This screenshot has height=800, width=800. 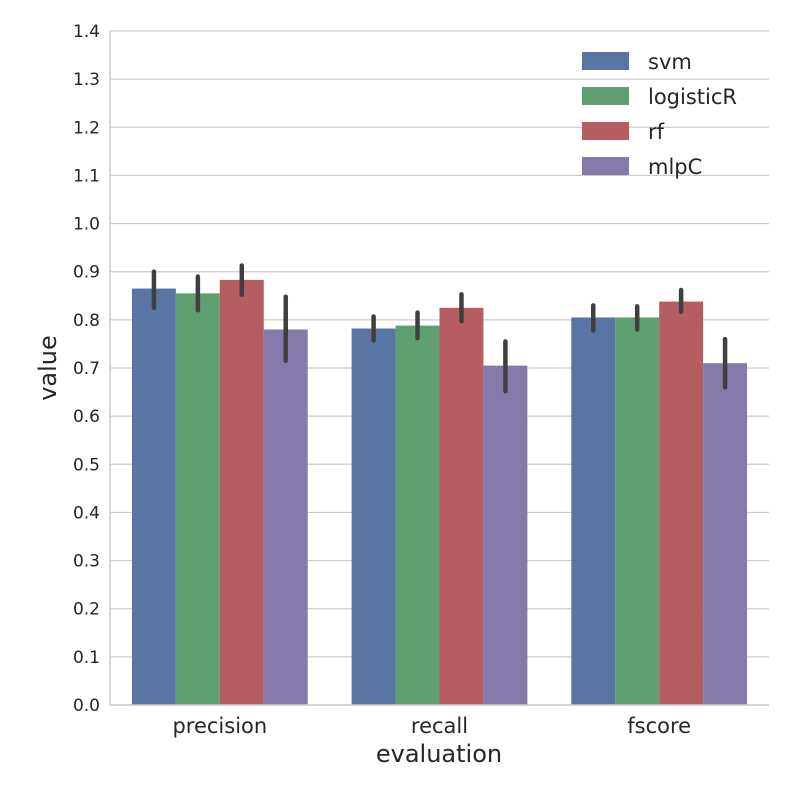 What do you see at coordinates (86, 658) in the screenshot?
I see `y-tick-label: 0.1` at bounding box center [86, 658].